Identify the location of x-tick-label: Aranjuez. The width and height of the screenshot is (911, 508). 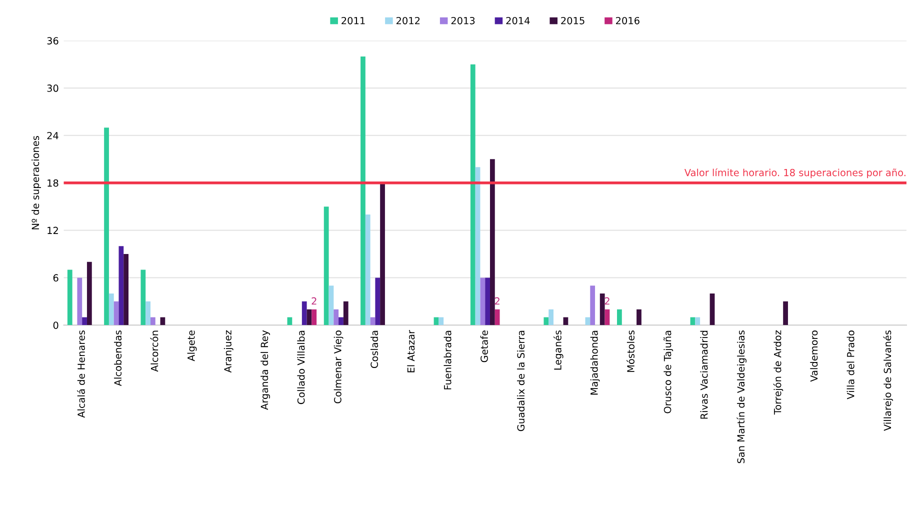
(229, 351).